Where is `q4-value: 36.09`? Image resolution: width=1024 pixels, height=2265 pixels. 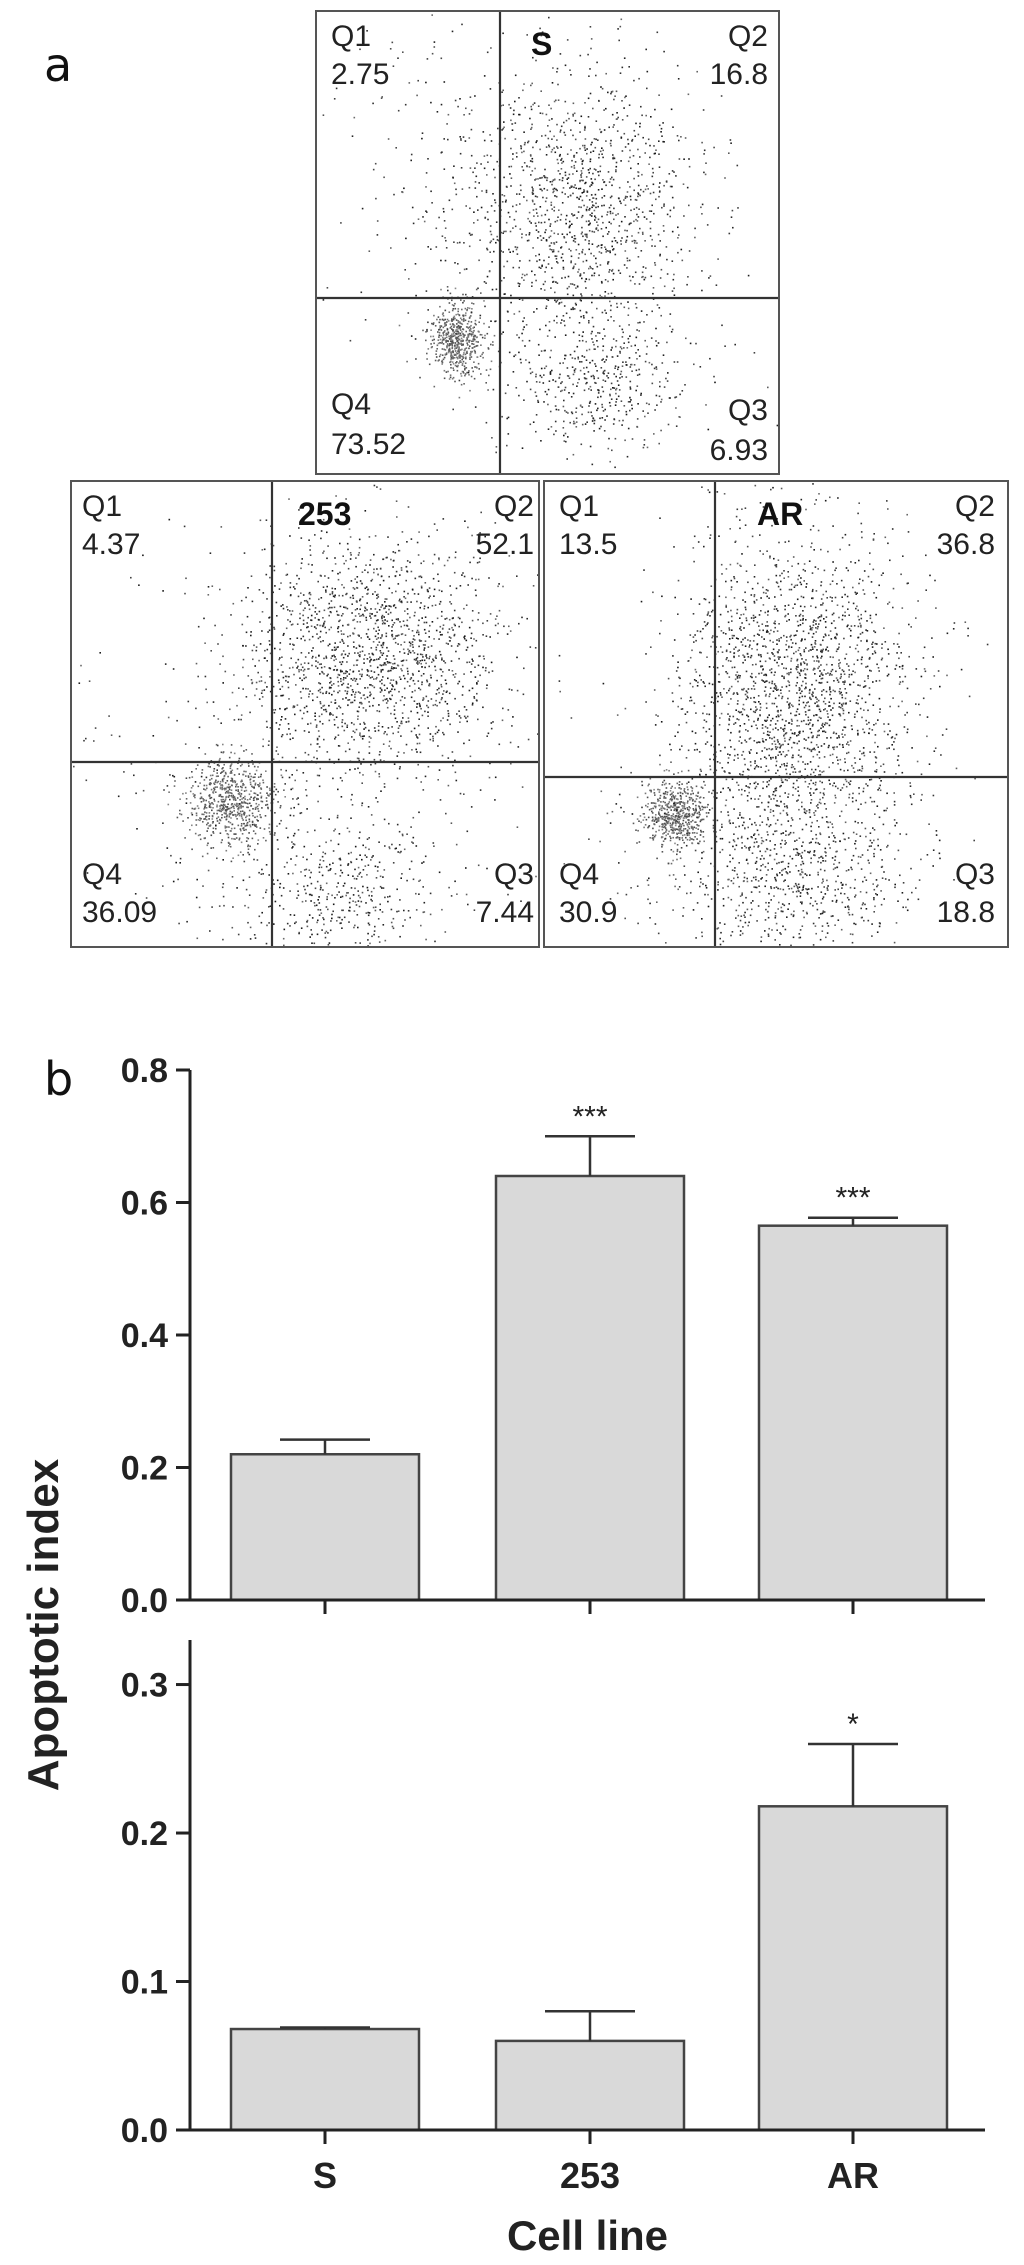 q4-value: 36.09 is located at coordinates (120, 912).